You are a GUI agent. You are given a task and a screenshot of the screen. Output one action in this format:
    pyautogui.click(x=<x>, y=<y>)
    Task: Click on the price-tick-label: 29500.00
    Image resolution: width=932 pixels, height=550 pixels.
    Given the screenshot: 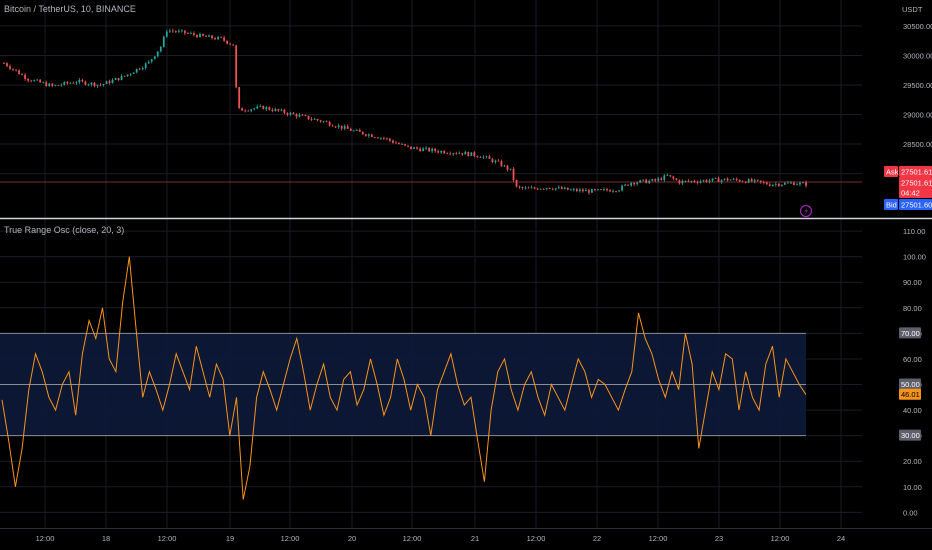 What is the action you would take?
    pyautogui.click(x=917, y=85)
    